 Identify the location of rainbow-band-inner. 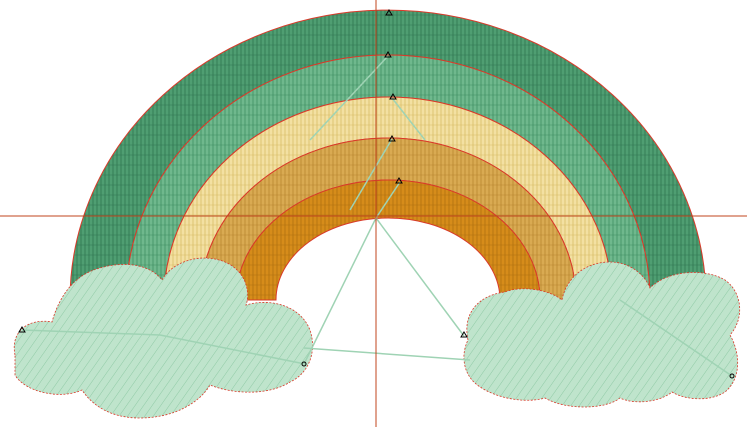
(388, 240).